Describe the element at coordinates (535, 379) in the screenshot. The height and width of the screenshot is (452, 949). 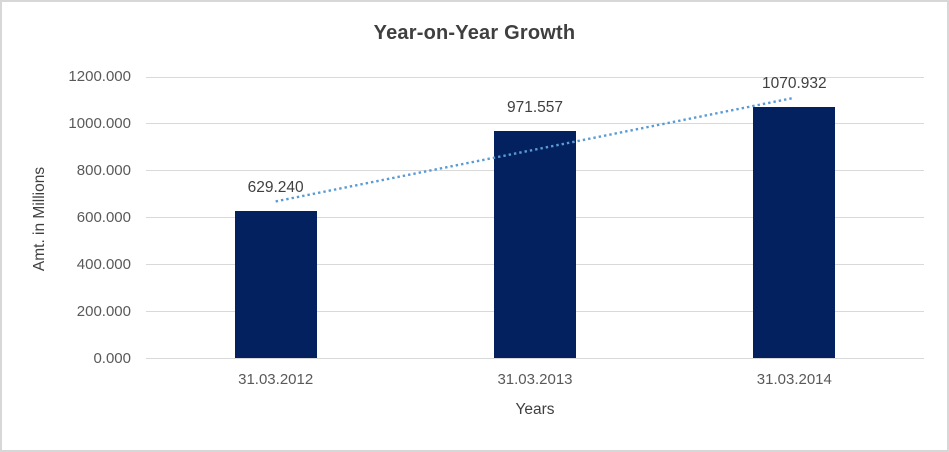
I see `x-tick-label: 31.03.2013` at that location.